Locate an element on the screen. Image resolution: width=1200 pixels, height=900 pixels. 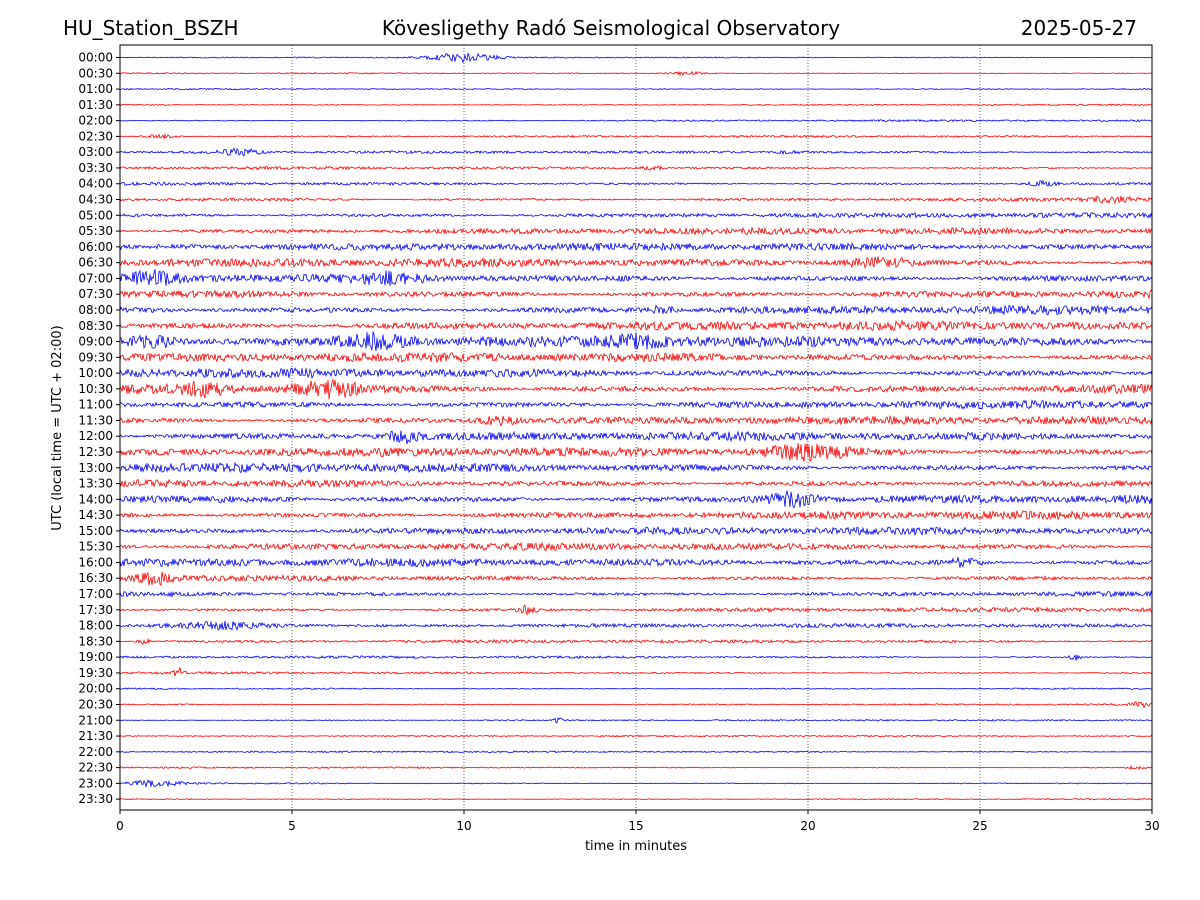
y-axis-label: UTC (local time = UTC + 02:00) is located at coordinates (57, 427).